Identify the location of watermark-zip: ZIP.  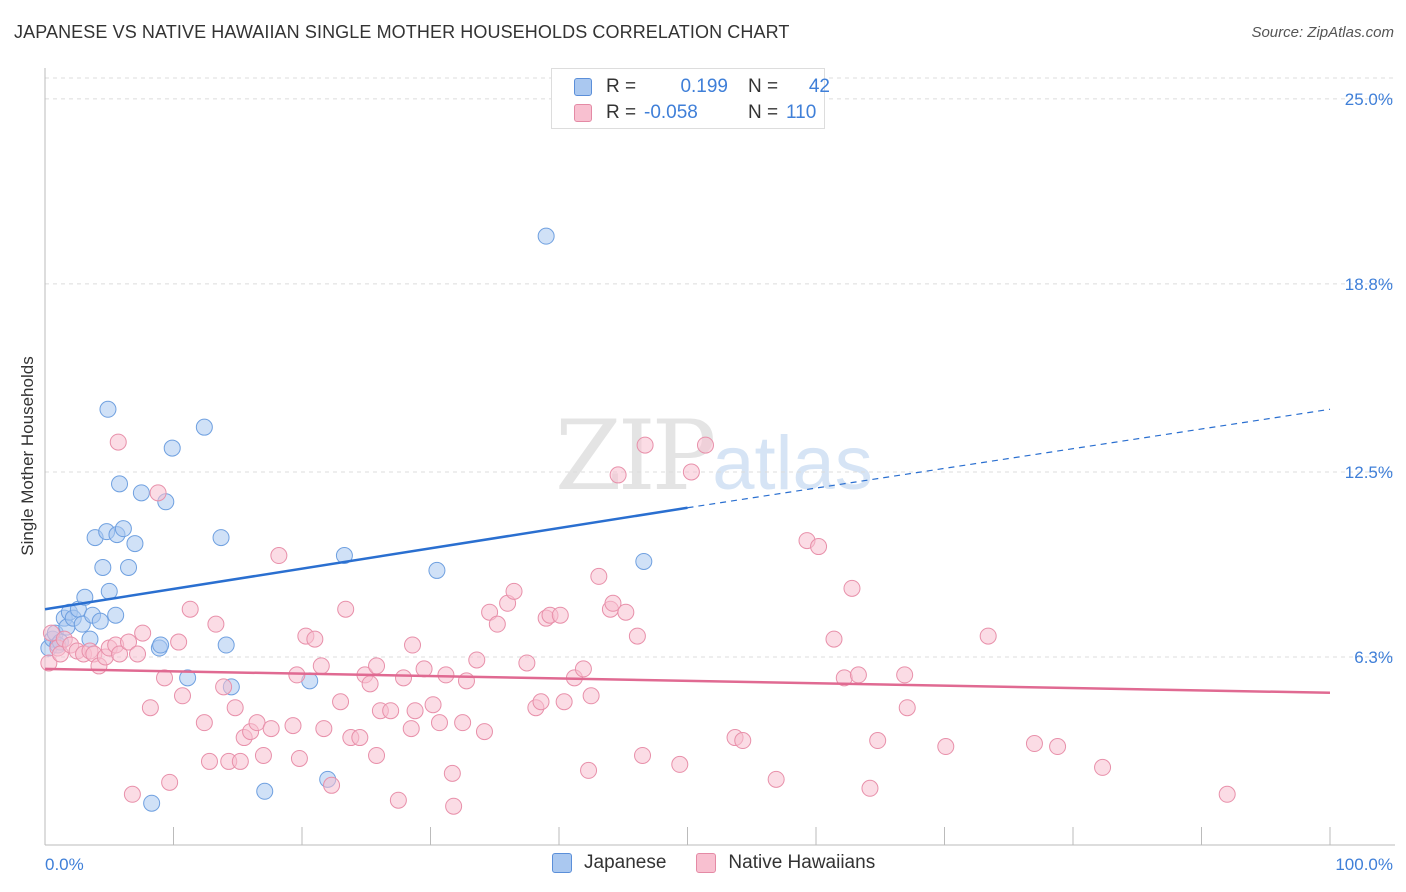
(635, 456).